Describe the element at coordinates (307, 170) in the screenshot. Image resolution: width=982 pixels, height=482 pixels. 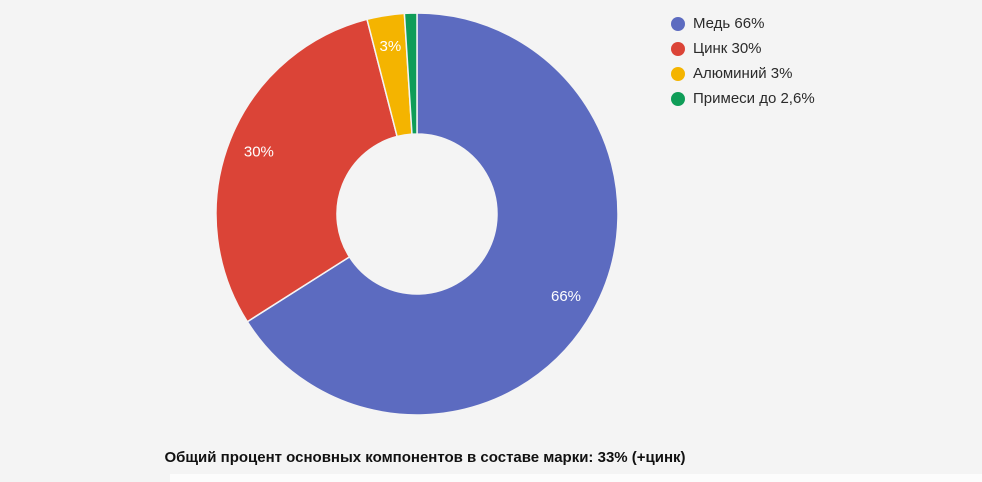
I see `pie-slice-Цинк` at that location.